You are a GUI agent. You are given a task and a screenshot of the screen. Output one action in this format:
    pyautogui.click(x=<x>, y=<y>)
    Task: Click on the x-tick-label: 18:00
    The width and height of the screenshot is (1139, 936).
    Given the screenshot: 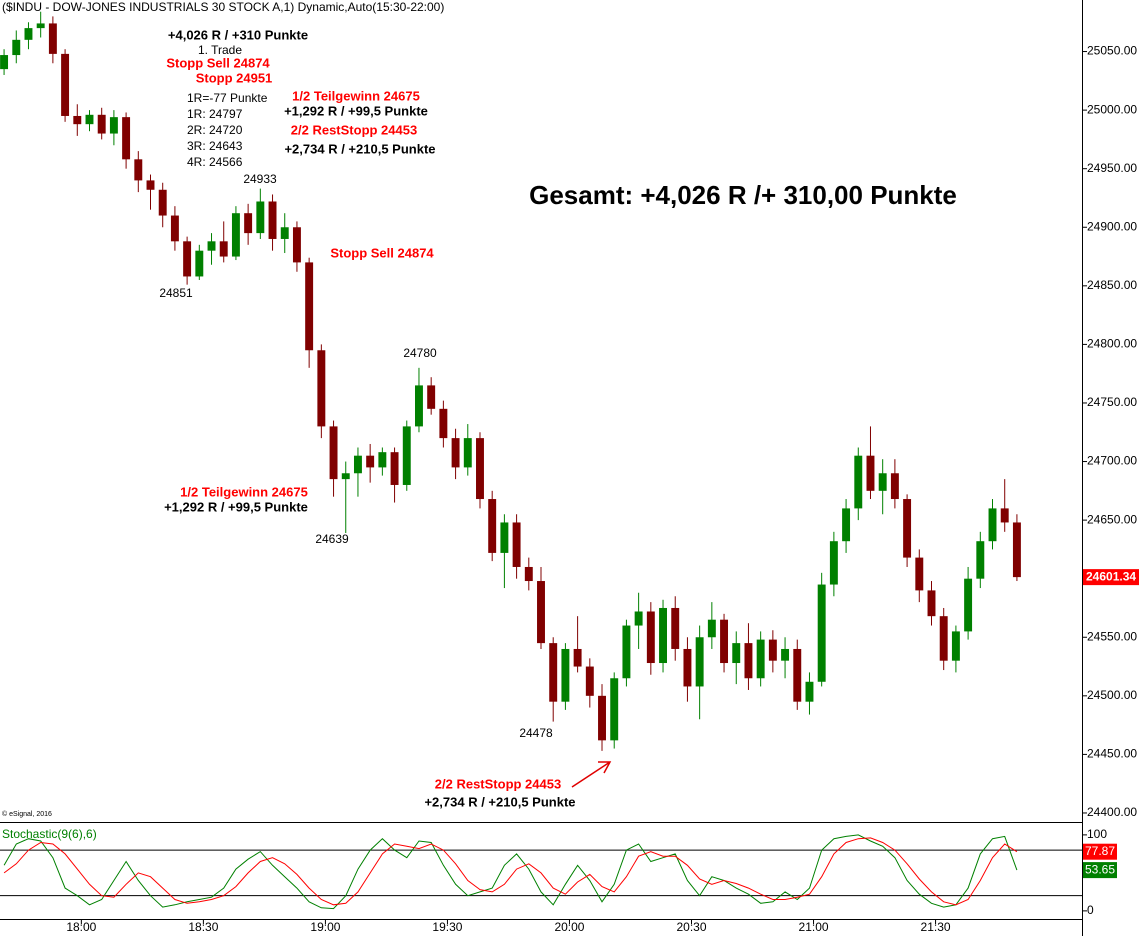 What is the action you would take?
    pyautogui.click(x=81, y=927)
    